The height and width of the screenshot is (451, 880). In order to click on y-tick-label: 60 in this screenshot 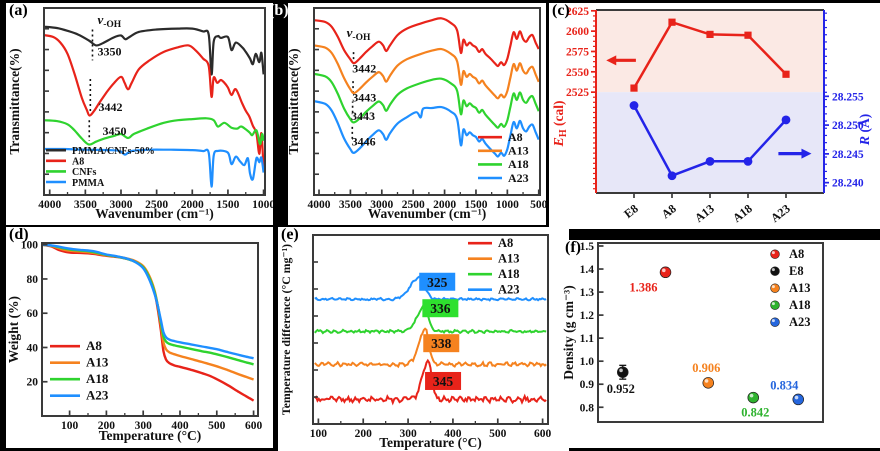, I will do `click(33, 314)`.